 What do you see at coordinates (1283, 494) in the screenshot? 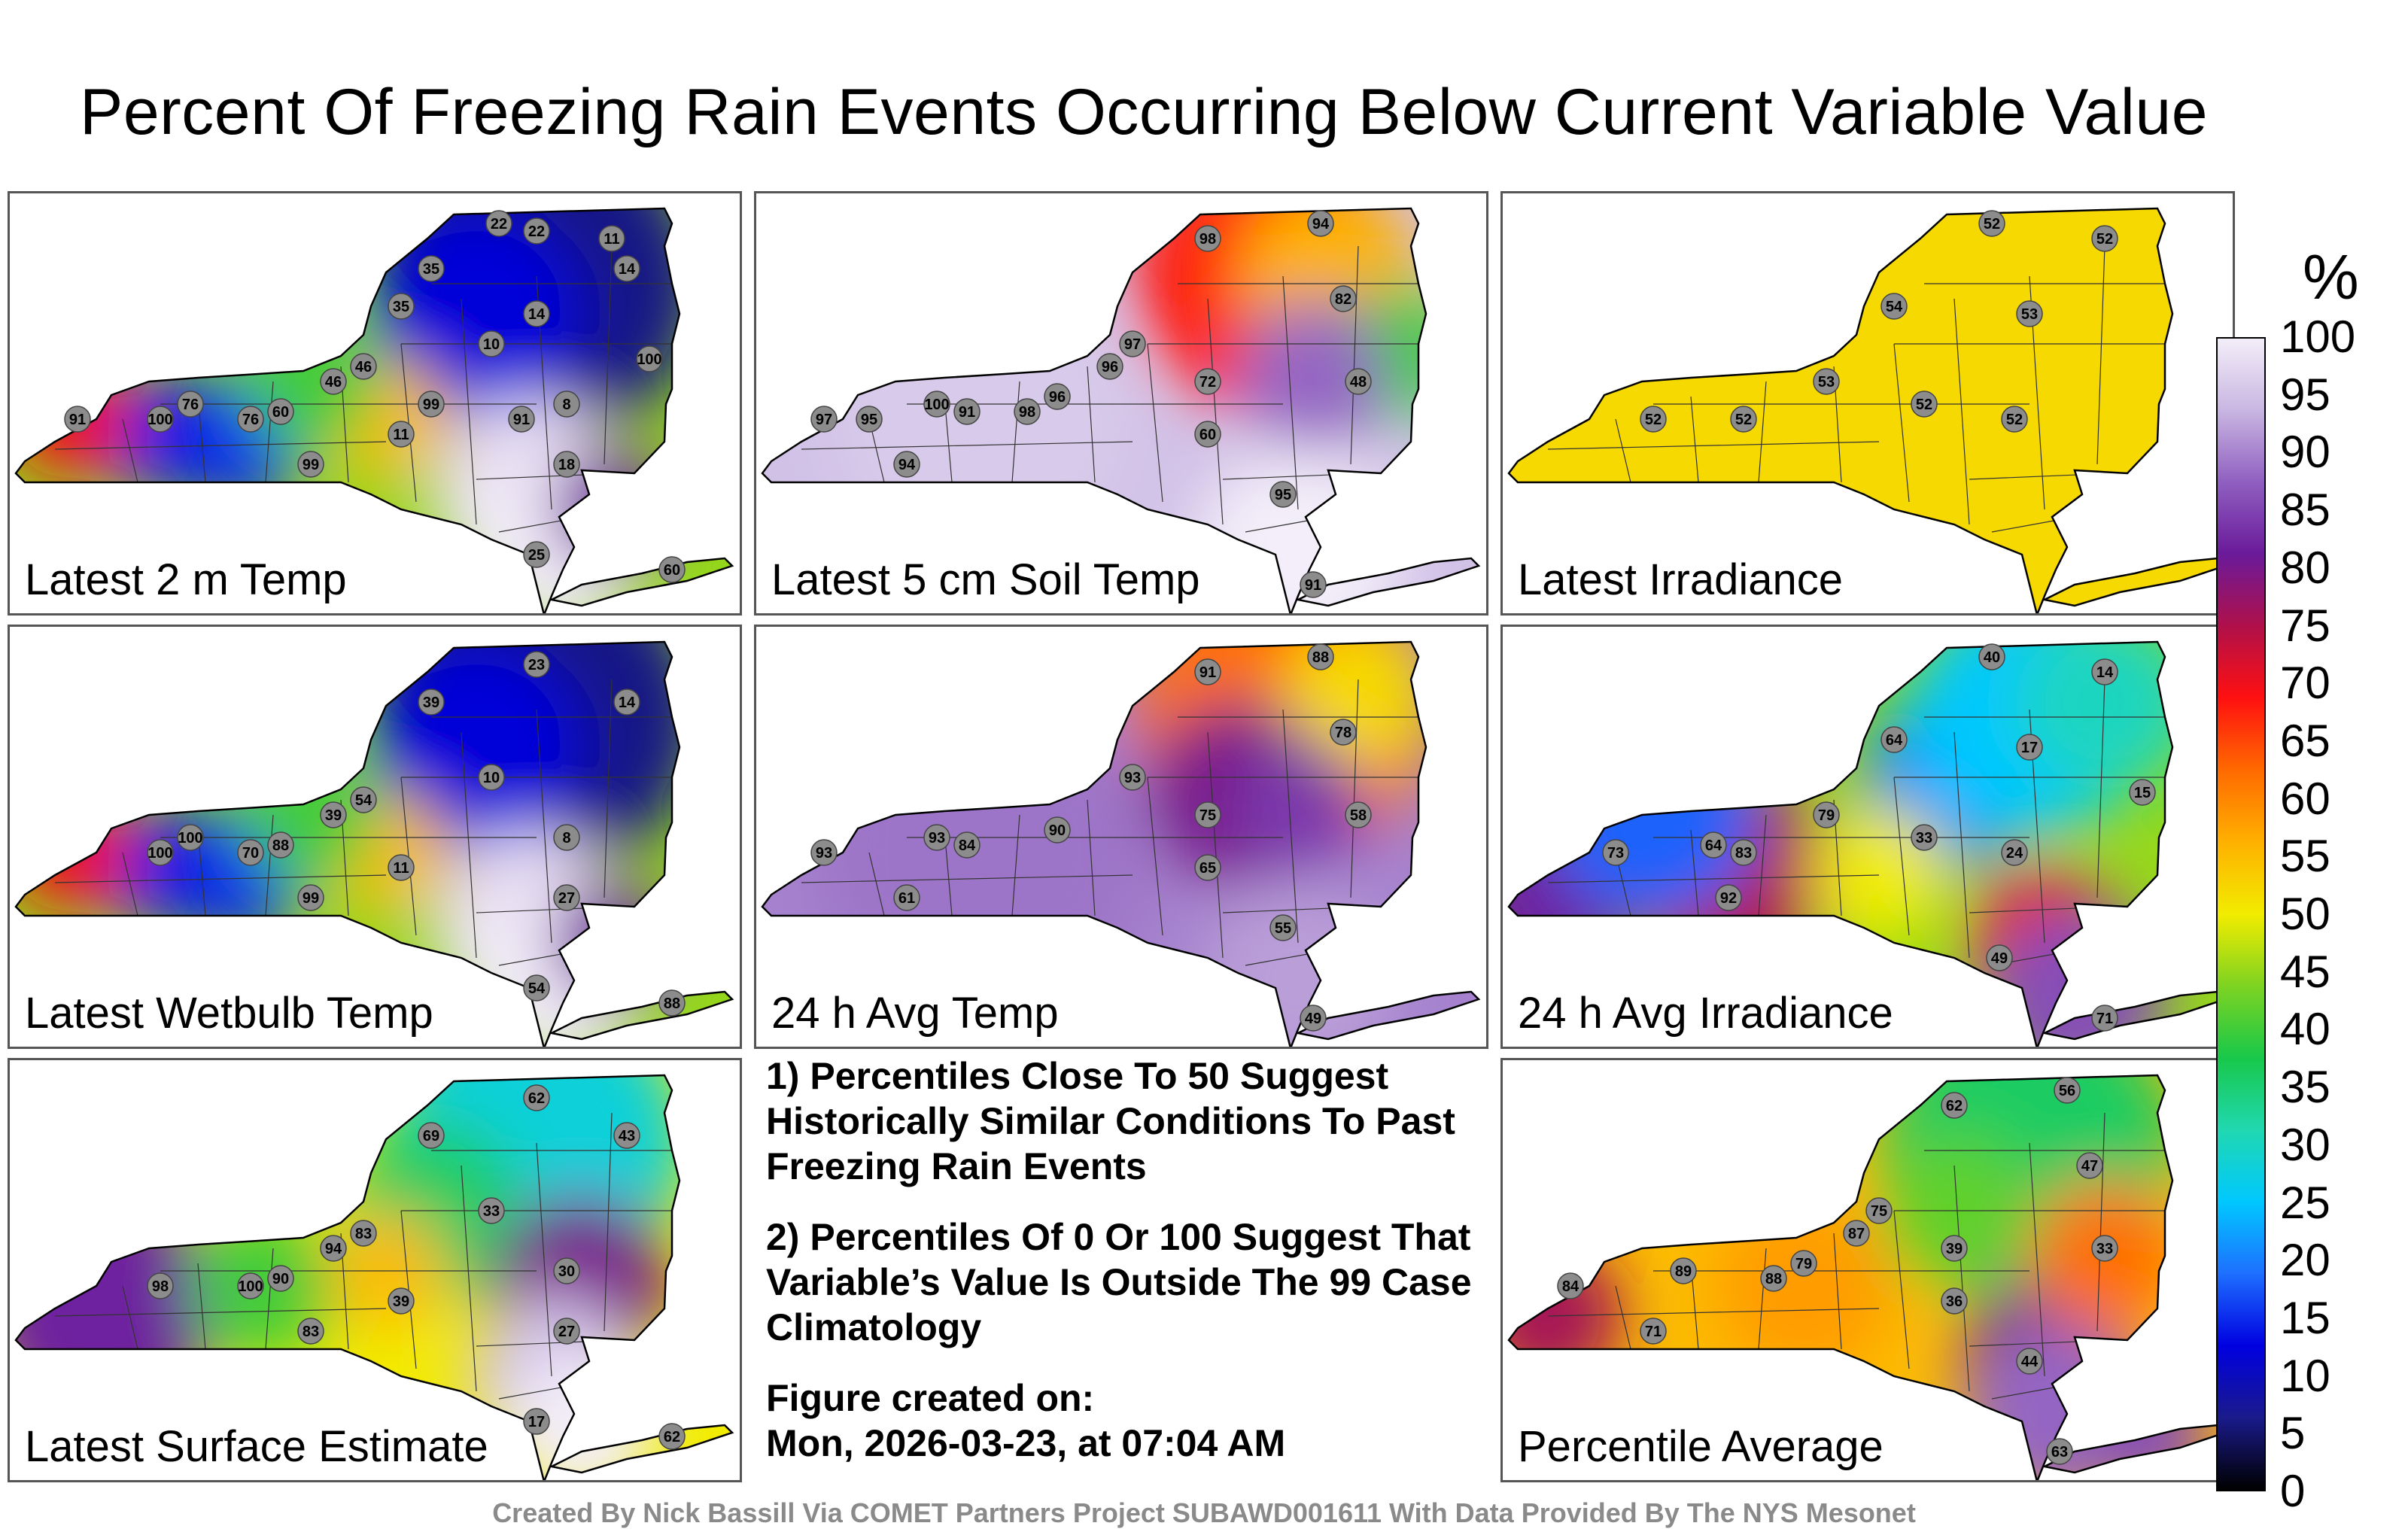
I see `station-marker: 95` at bounding box center [1283, 494].